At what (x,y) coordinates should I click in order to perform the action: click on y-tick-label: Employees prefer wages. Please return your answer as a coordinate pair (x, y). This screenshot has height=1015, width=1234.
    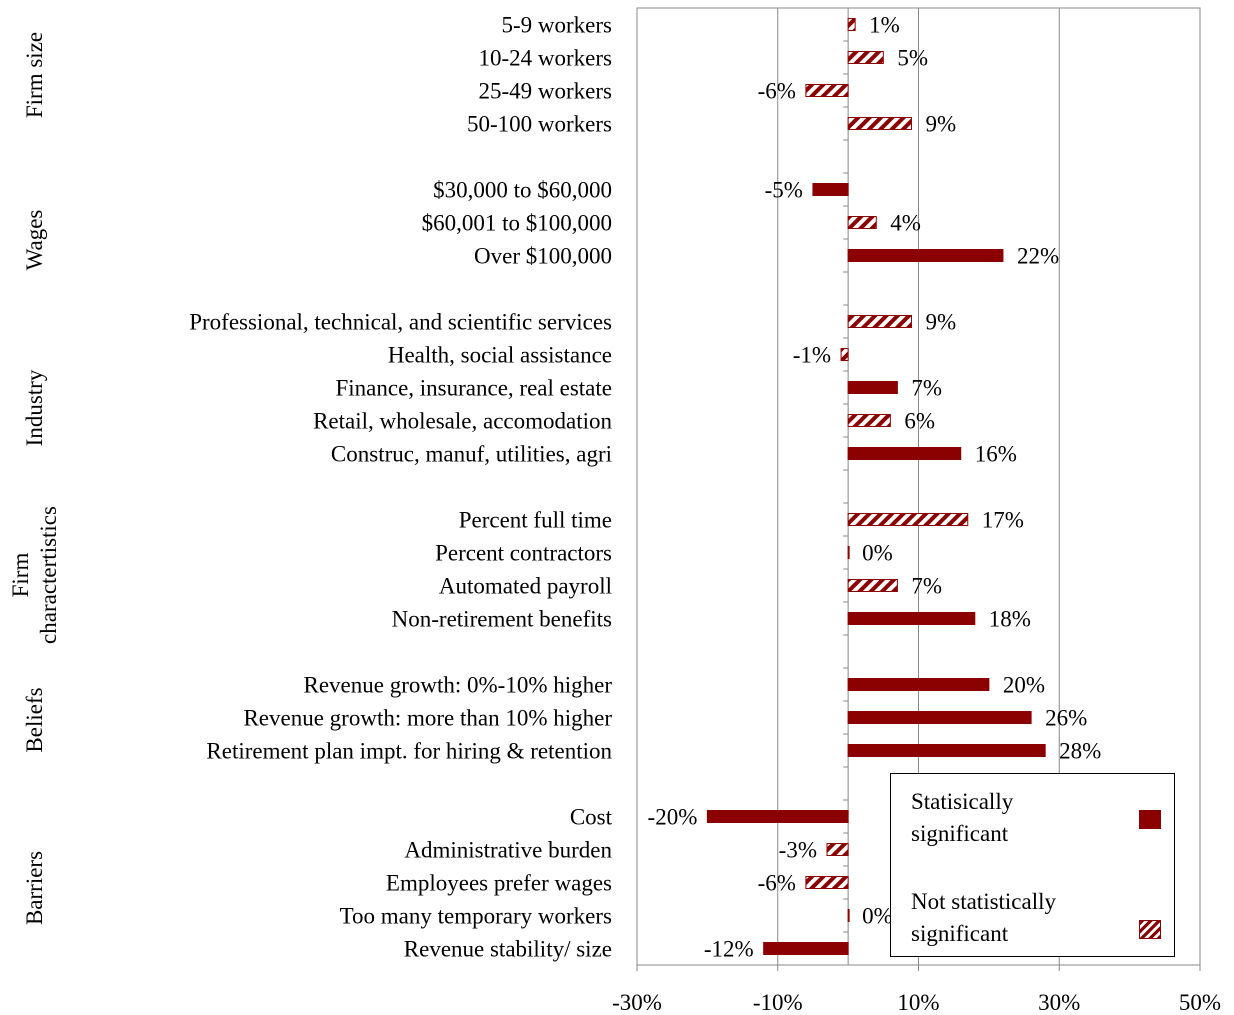
    Looking at the image, I should click on (499, 883).